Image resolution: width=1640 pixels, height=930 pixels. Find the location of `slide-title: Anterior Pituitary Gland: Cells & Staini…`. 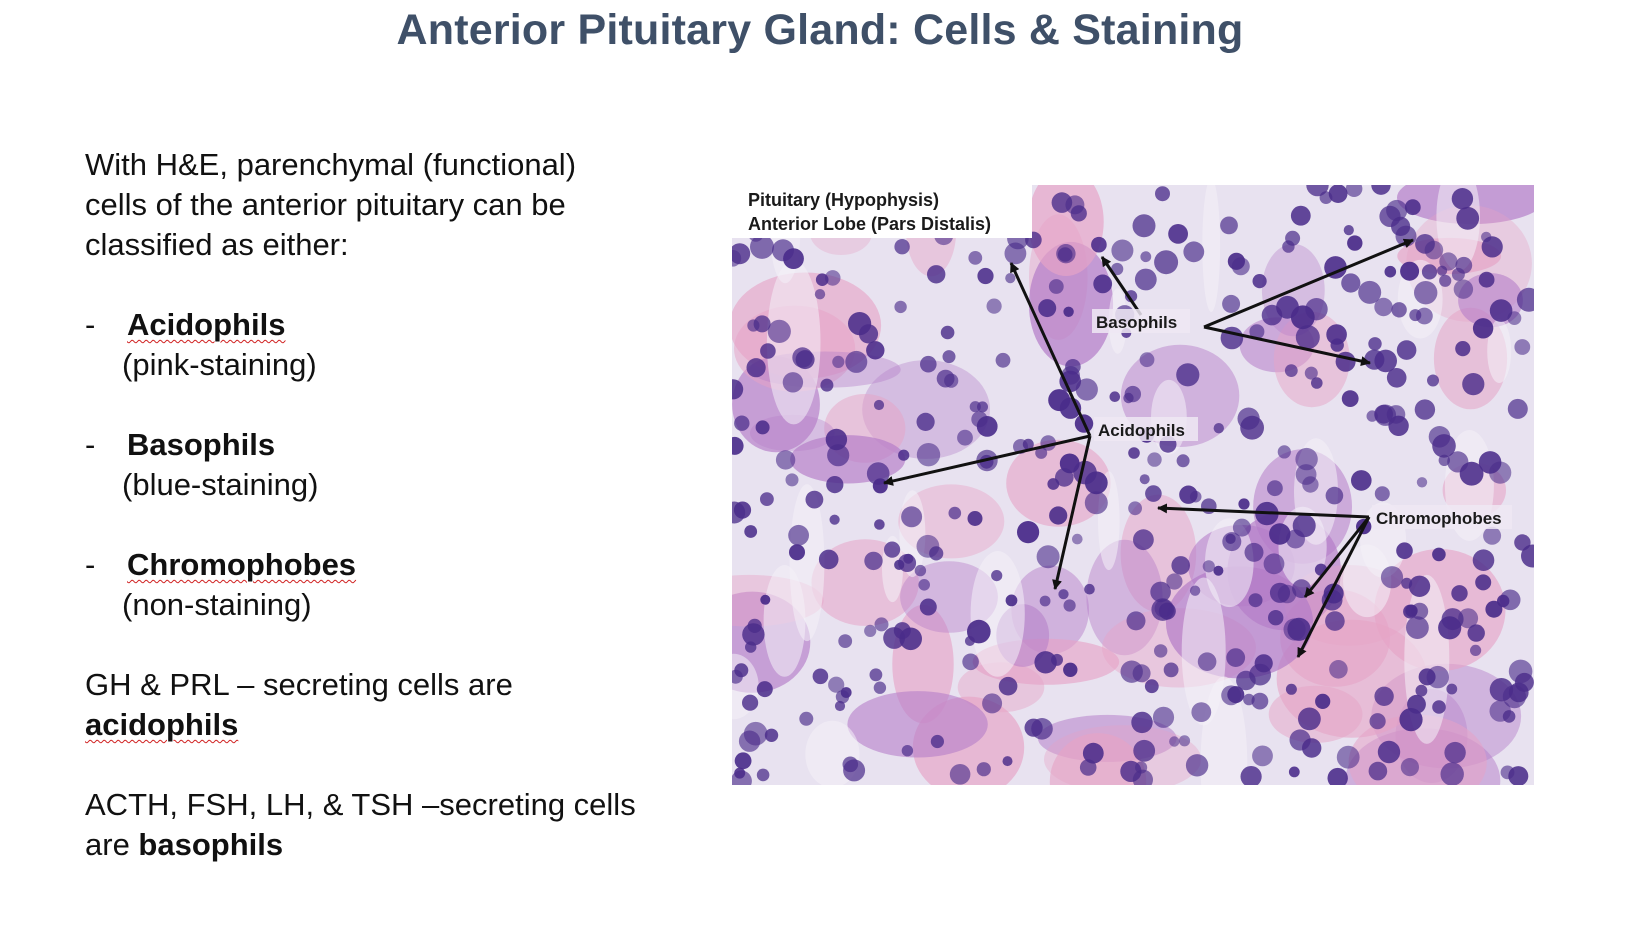

slide-title: Anterior Pituitary Gland: Cells & Staini… is located at coordinates (820, 30).